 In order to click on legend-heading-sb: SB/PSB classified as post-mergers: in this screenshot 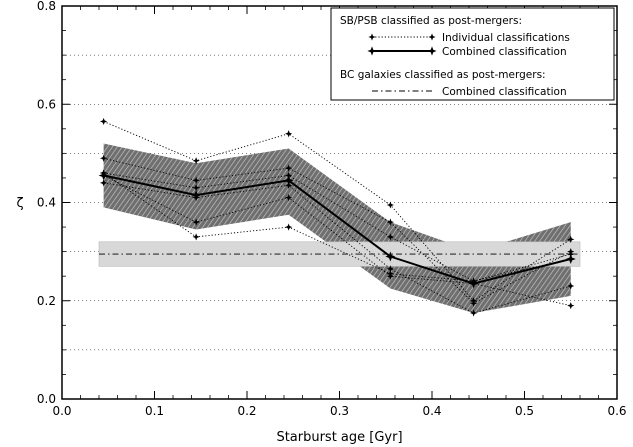, I will do `click(431, 21)`.